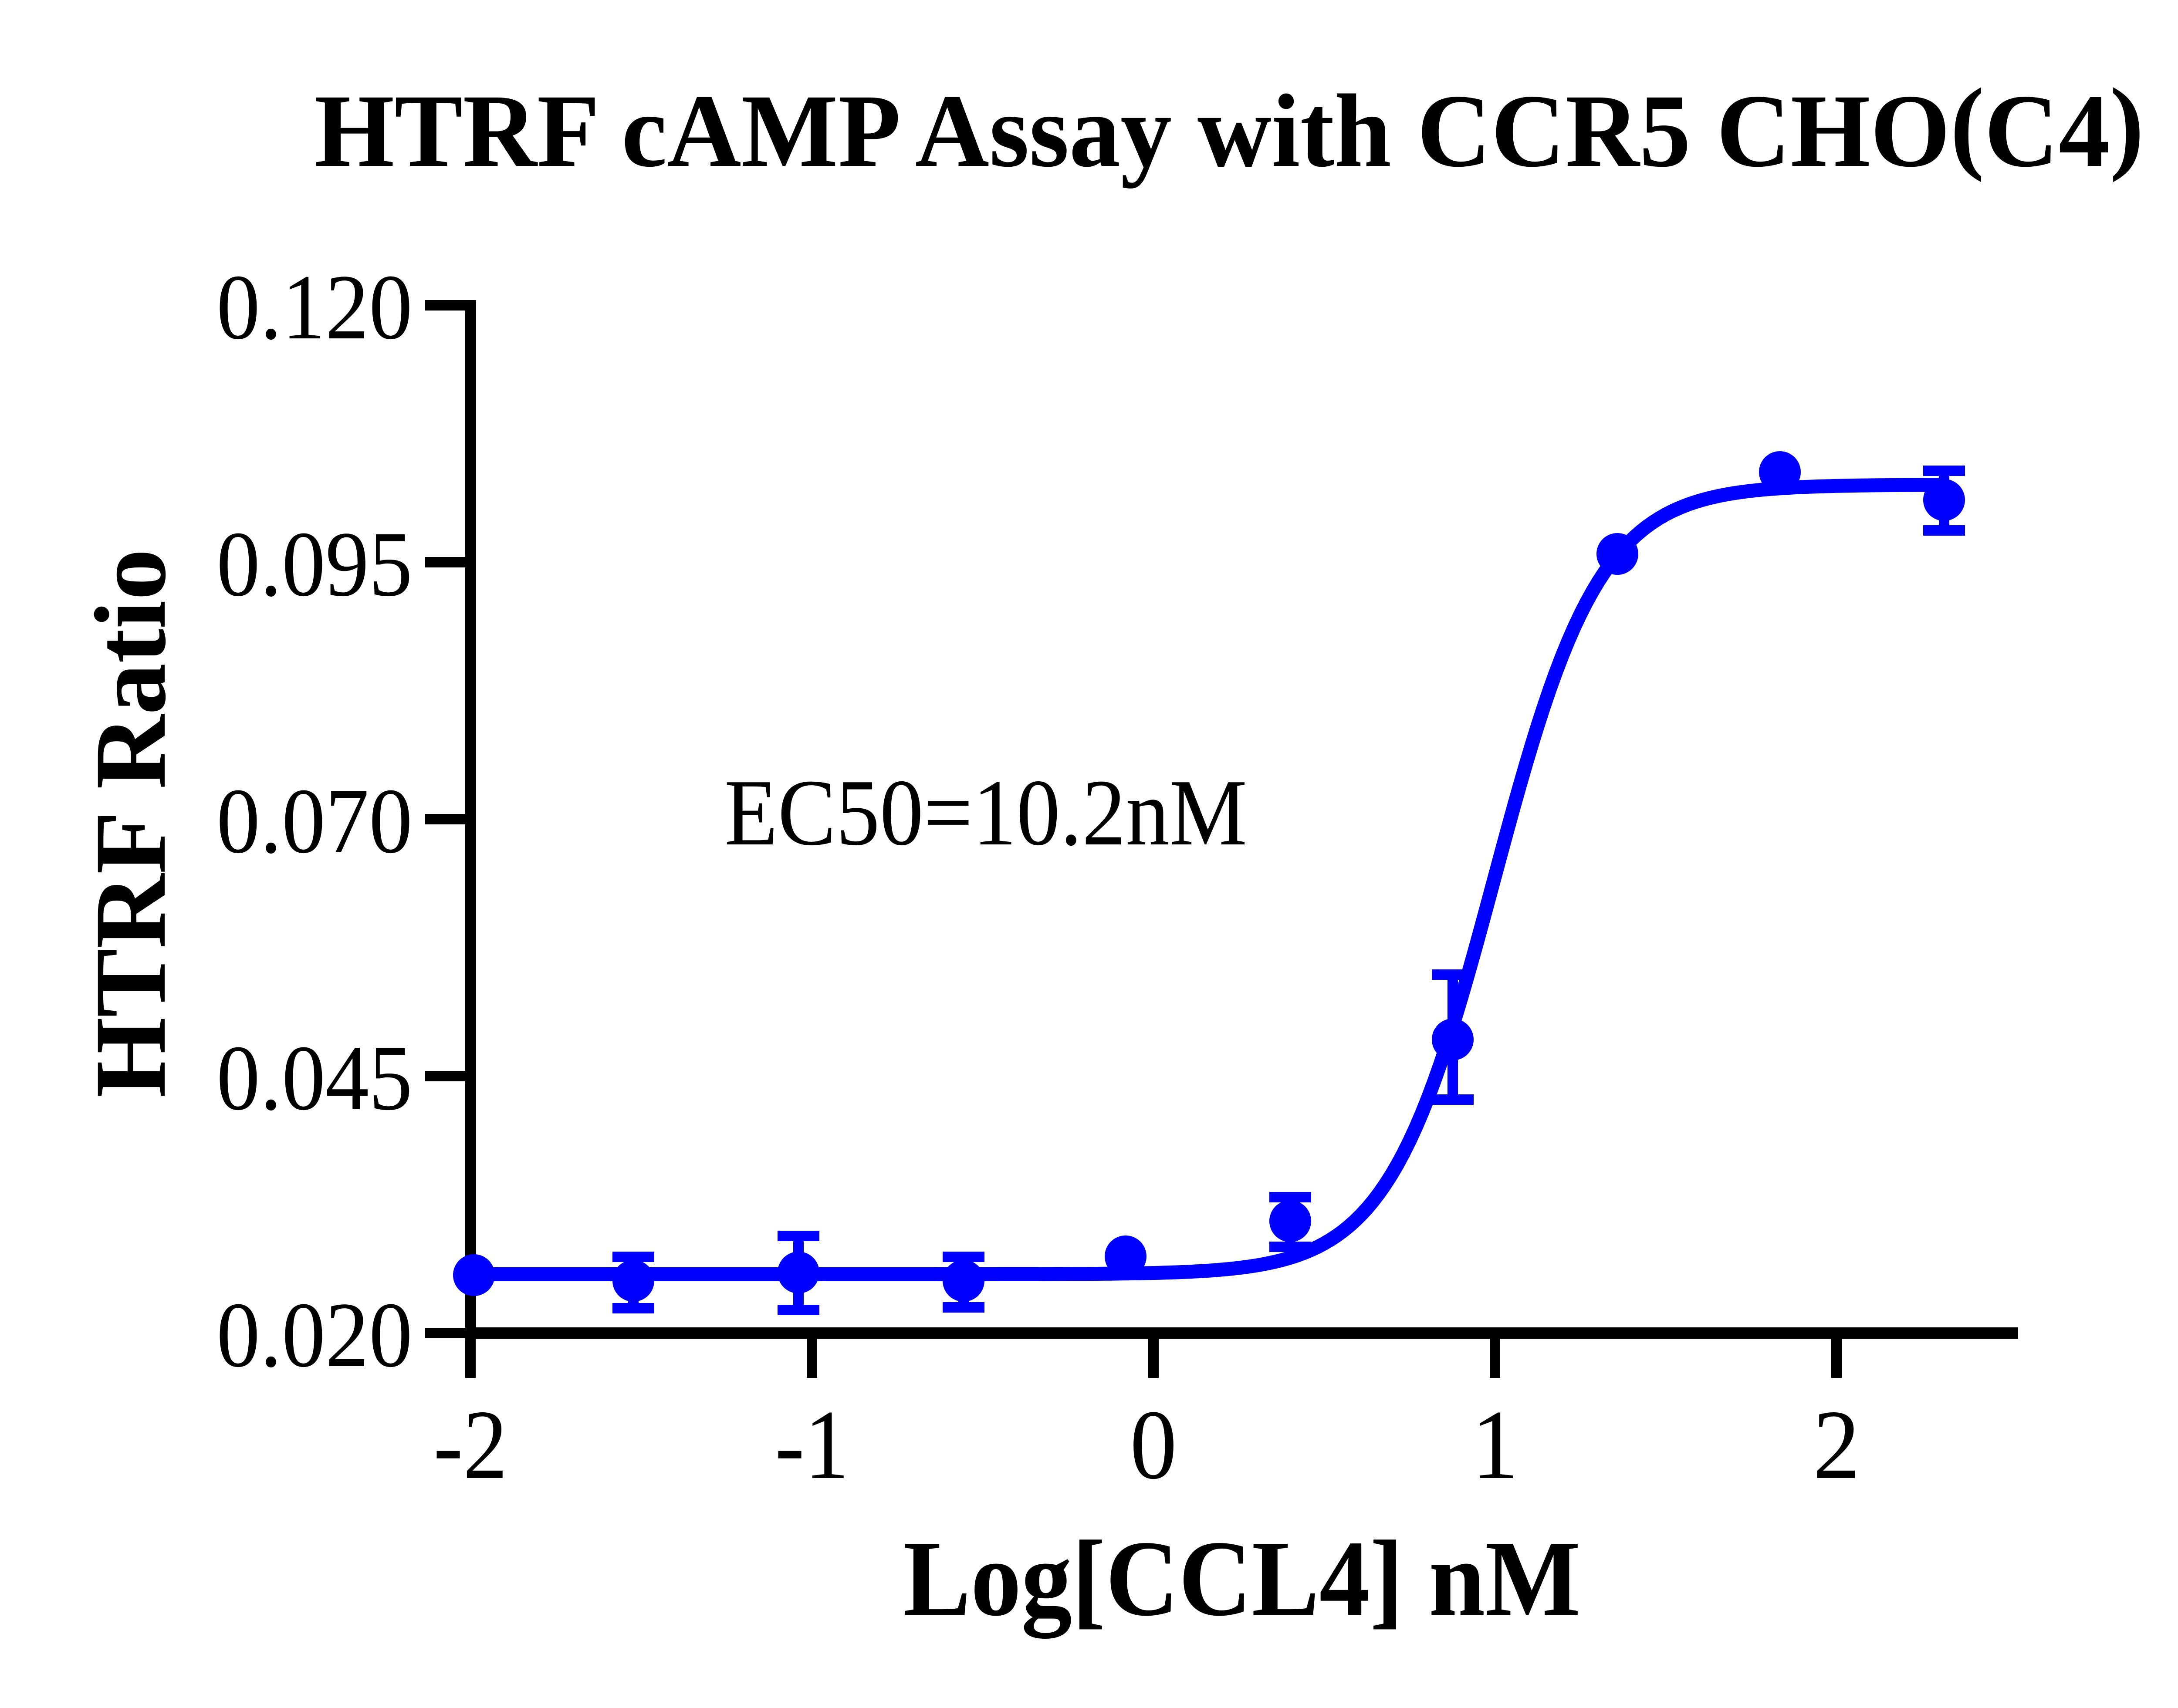  I want to click on svg-text: HTRF Ratio, so click(130, 823).